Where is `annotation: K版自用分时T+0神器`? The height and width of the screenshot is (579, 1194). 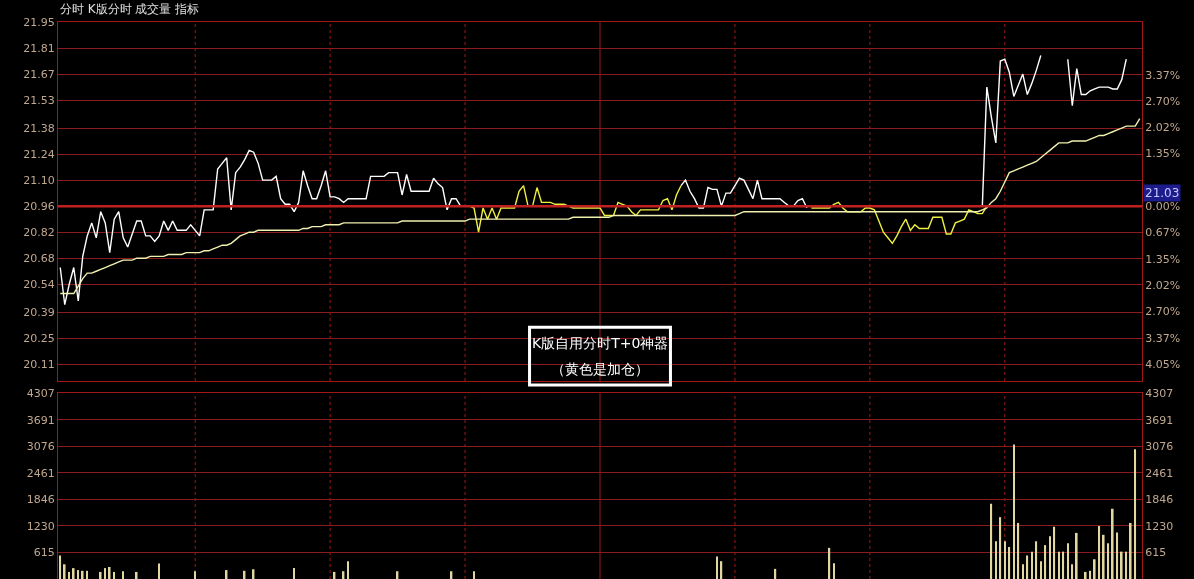 annotation: K版自用分时T+0神器 is located at coordinates (600, 343).